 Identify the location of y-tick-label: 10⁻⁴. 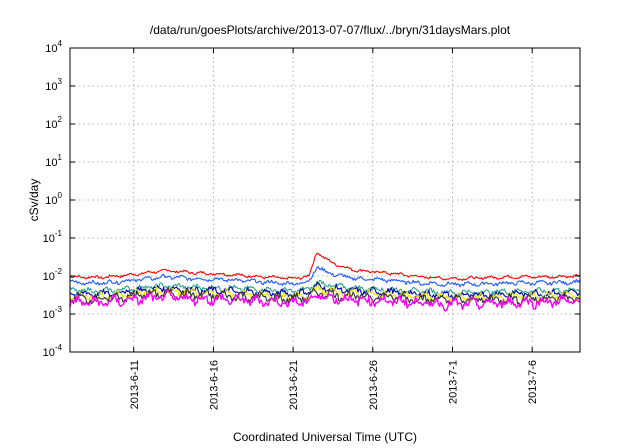
(53, 351).